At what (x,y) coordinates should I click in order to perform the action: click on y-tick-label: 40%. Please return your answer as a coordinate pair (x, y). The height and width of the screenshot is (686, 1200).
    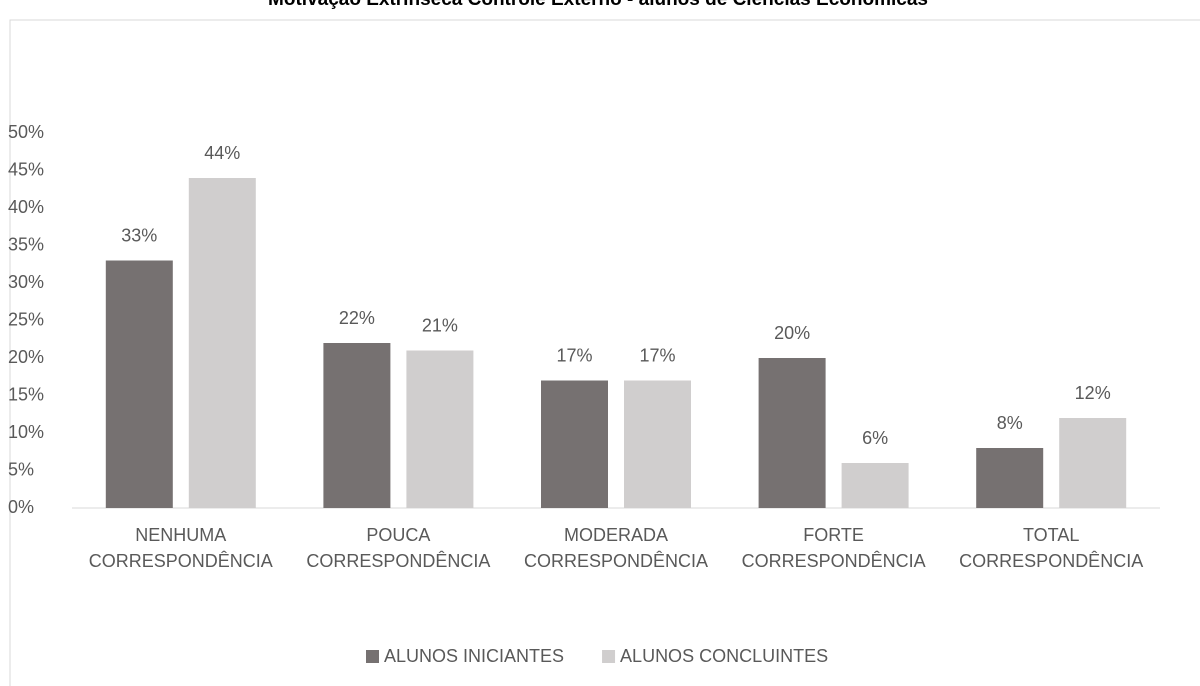
    Looking at the image, I should click on (26, 207).